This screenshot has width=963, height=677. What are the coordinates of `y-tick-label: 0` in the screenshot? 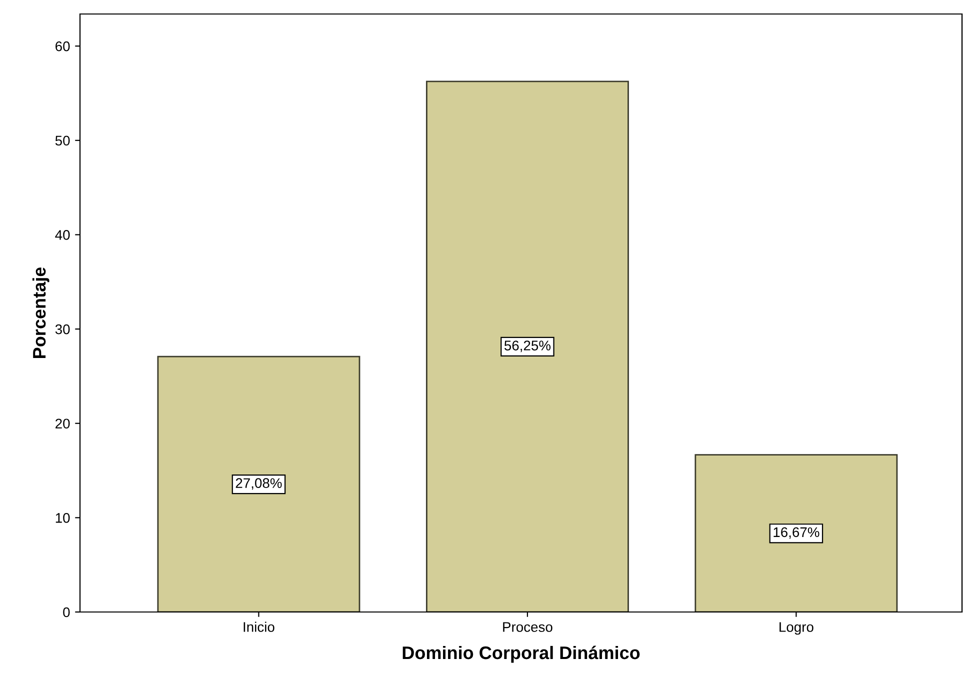 It's located at (66, 612).